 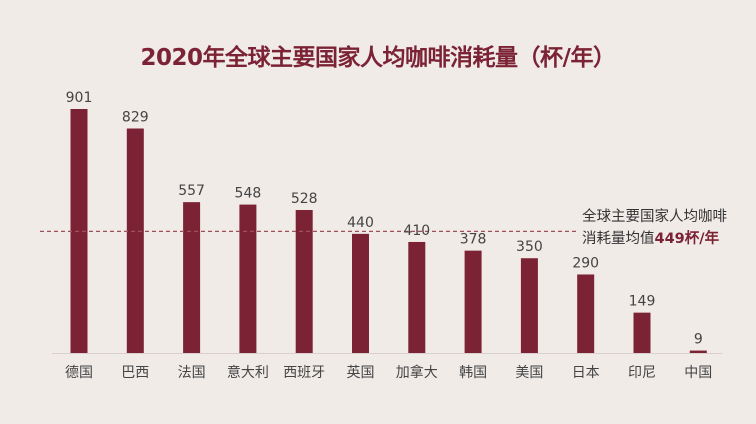 I want to click on category-label-11: 中国, so click(x=698, y=373).